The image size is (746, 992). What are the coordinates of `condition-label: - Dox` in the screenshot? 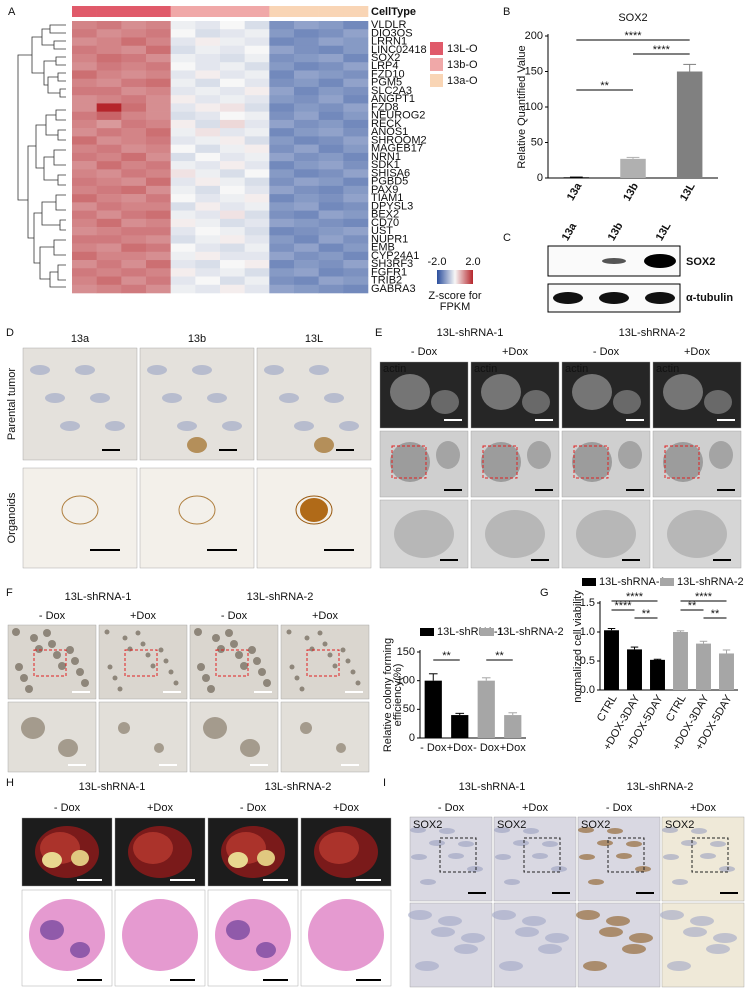 It's located at (234, 616).